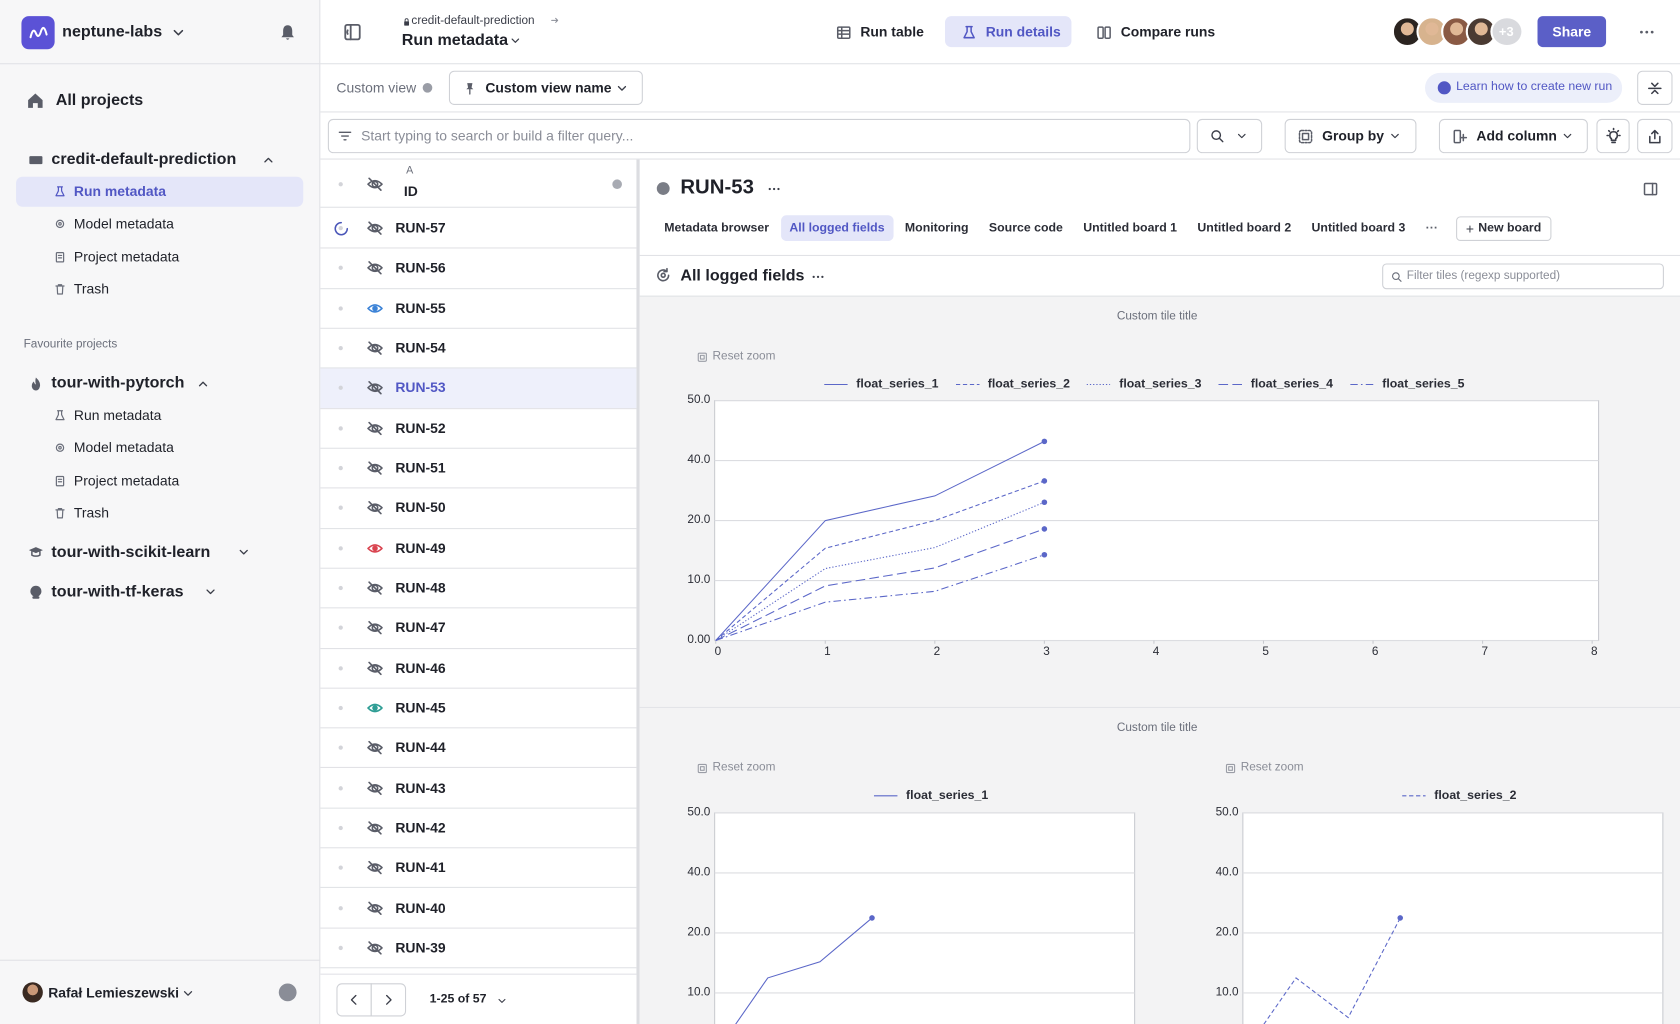  I want to click on details-tab: Untitled board 2, so click(1244, 228).